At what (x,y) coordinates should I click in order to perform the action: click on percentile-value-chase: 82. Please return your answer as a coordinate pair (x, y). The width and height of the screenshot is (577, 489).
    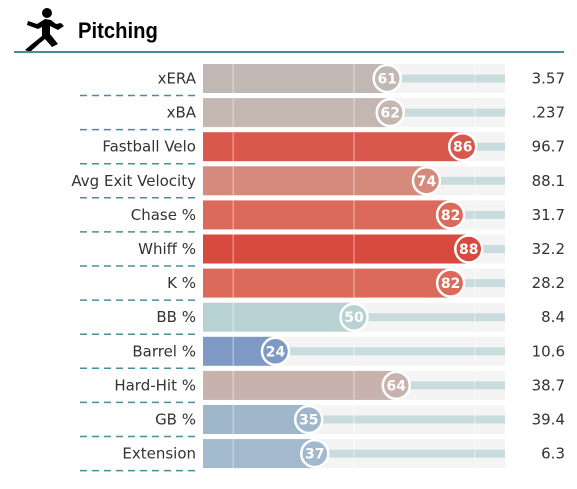
    Looking at the image, I should click on (450, 216).